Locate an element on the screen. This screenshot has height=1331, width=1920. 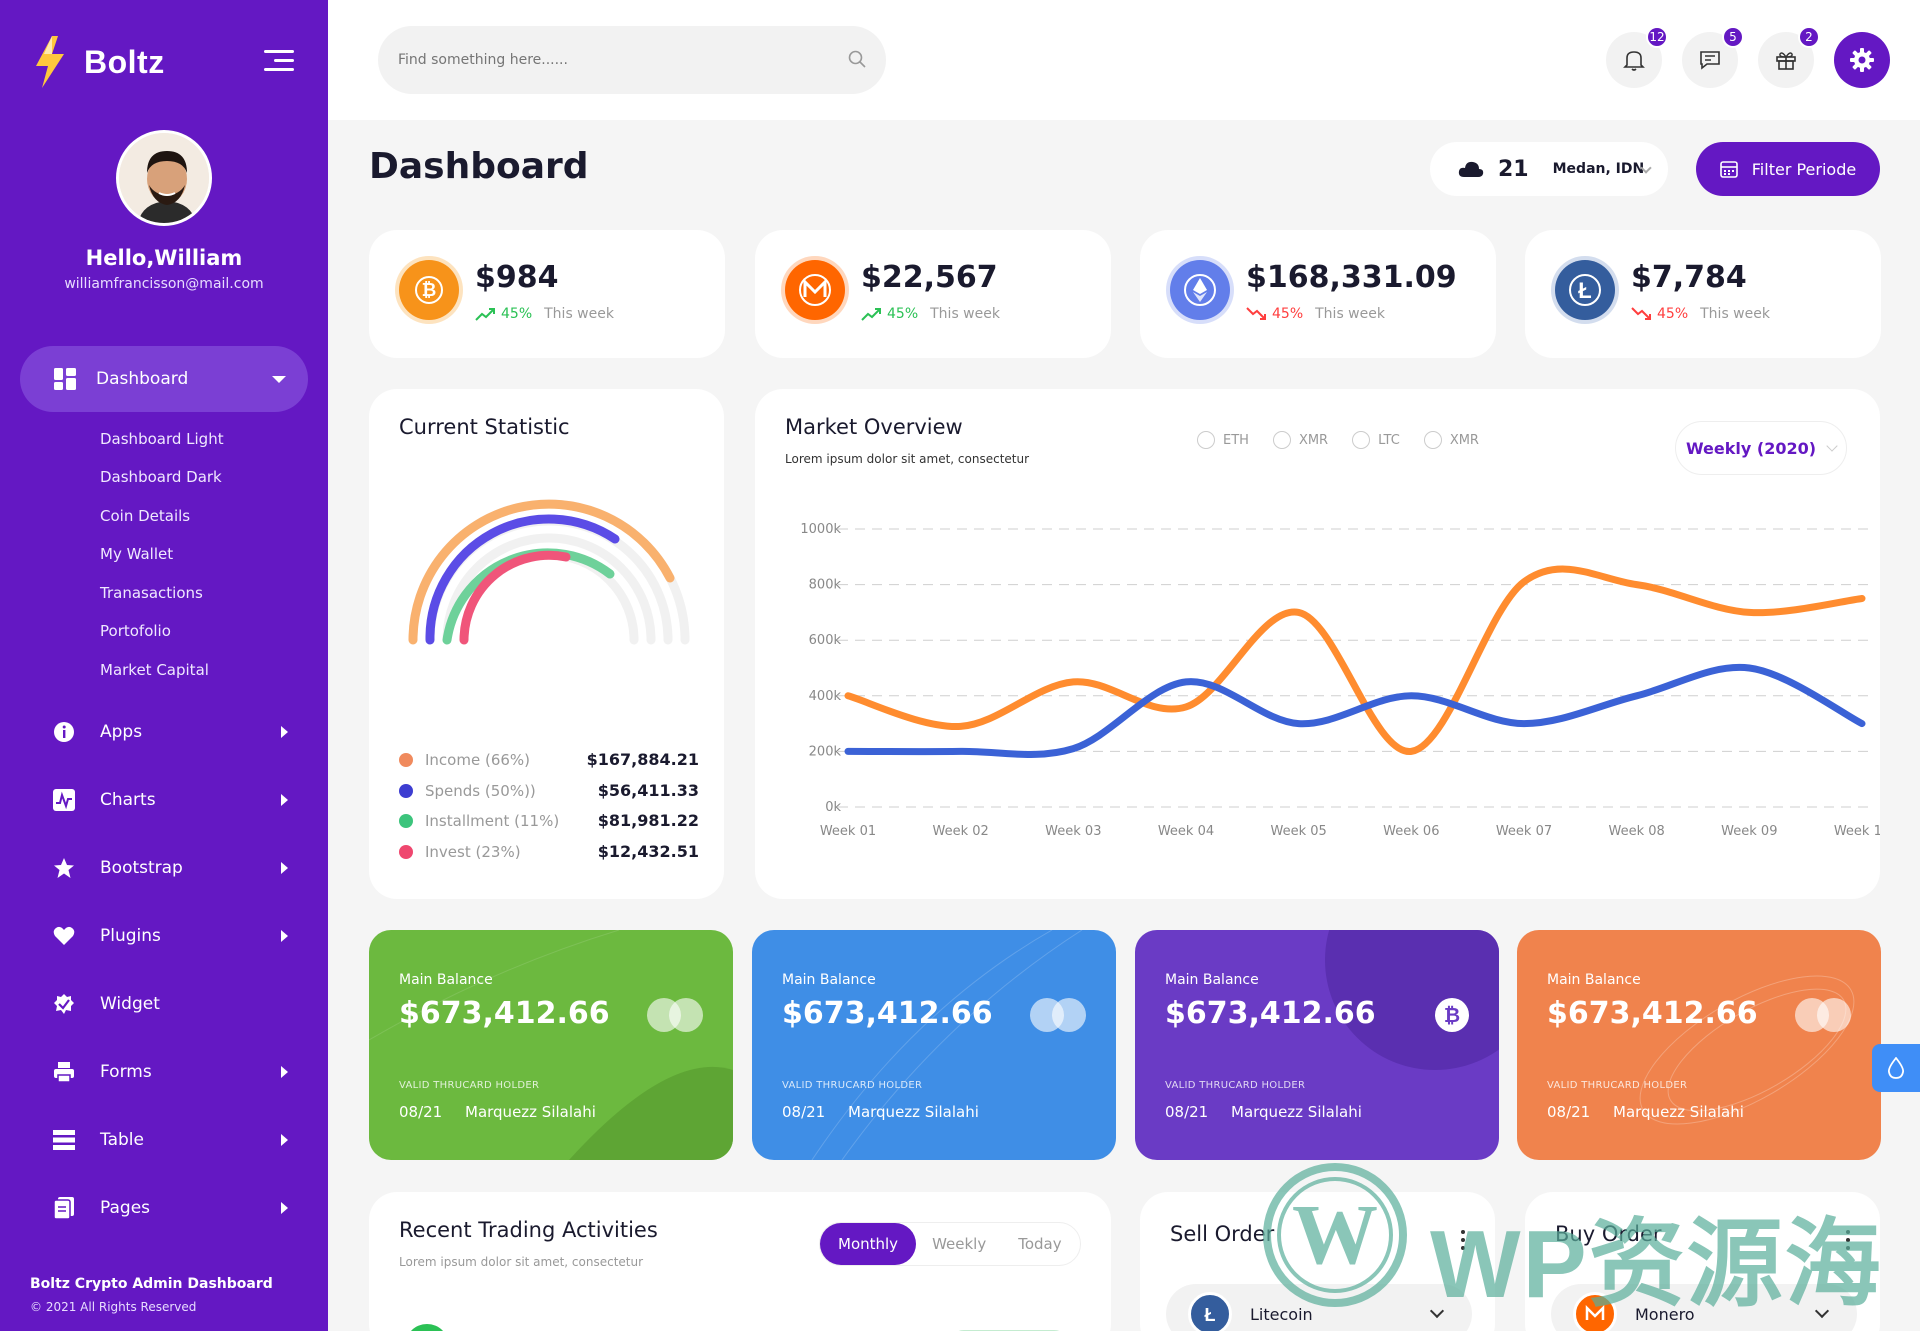
messages-button: 5 is located at coordinates (1713, 57).